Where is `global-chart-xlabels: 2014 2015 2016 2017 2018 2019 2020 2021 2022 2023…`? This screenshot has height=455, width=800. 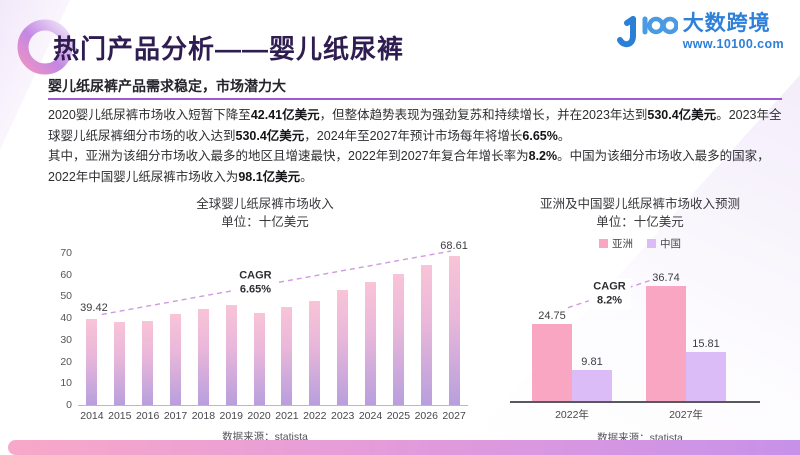 global-chart-xlabels: 2014 2015 2016 2017 2018 2019 2020 2021 2022 2023… is located at coordinates (273, 416).